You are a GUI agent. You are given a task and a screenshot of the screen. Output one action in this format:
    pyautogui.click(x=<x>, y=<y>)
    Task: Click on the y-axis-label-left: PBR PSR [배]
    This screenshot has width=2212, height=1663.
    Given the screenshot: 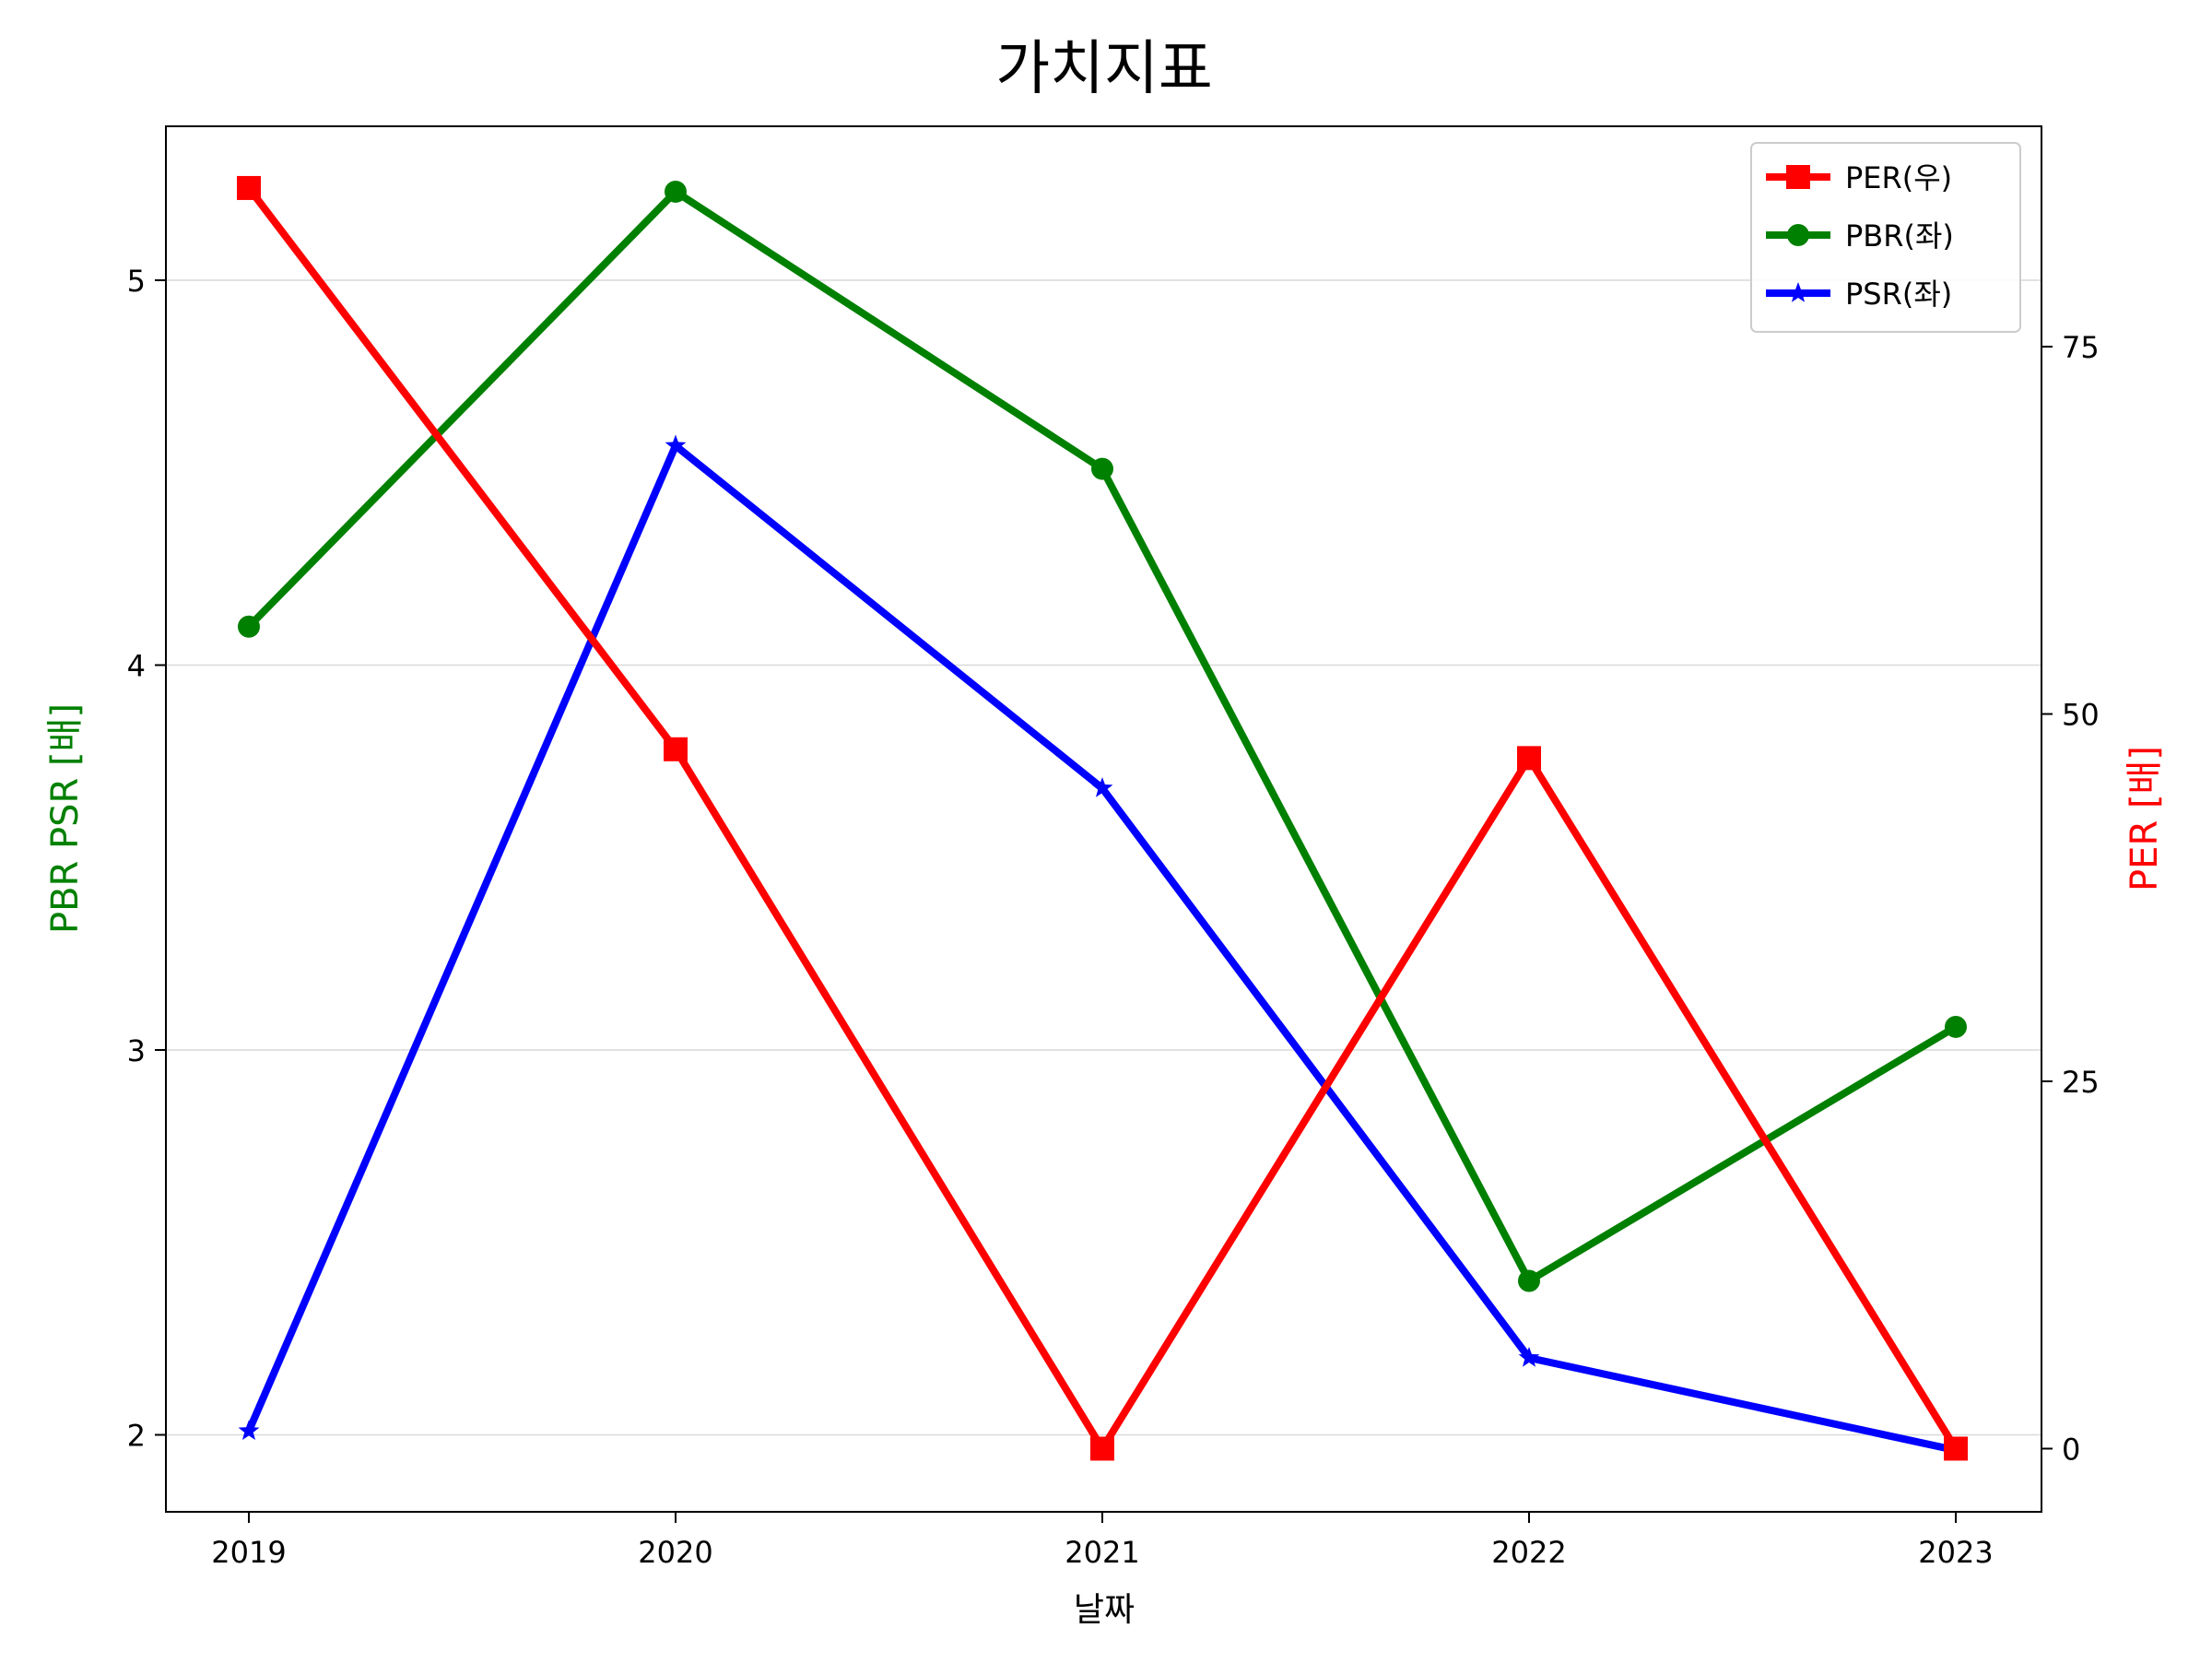 What is the action you would take?
    pyautogui.click(x=65, y=818)
    